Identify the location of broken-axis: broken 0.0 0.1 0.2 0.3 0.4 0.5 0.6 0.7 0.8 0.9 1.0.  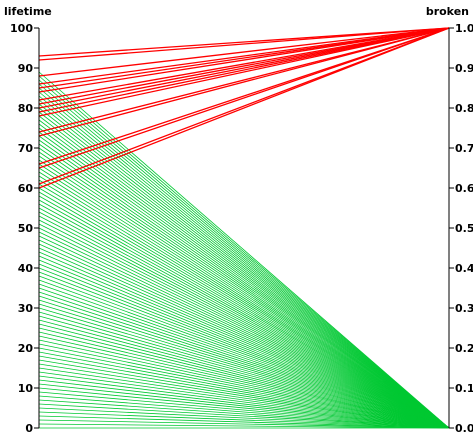
(449, 220).